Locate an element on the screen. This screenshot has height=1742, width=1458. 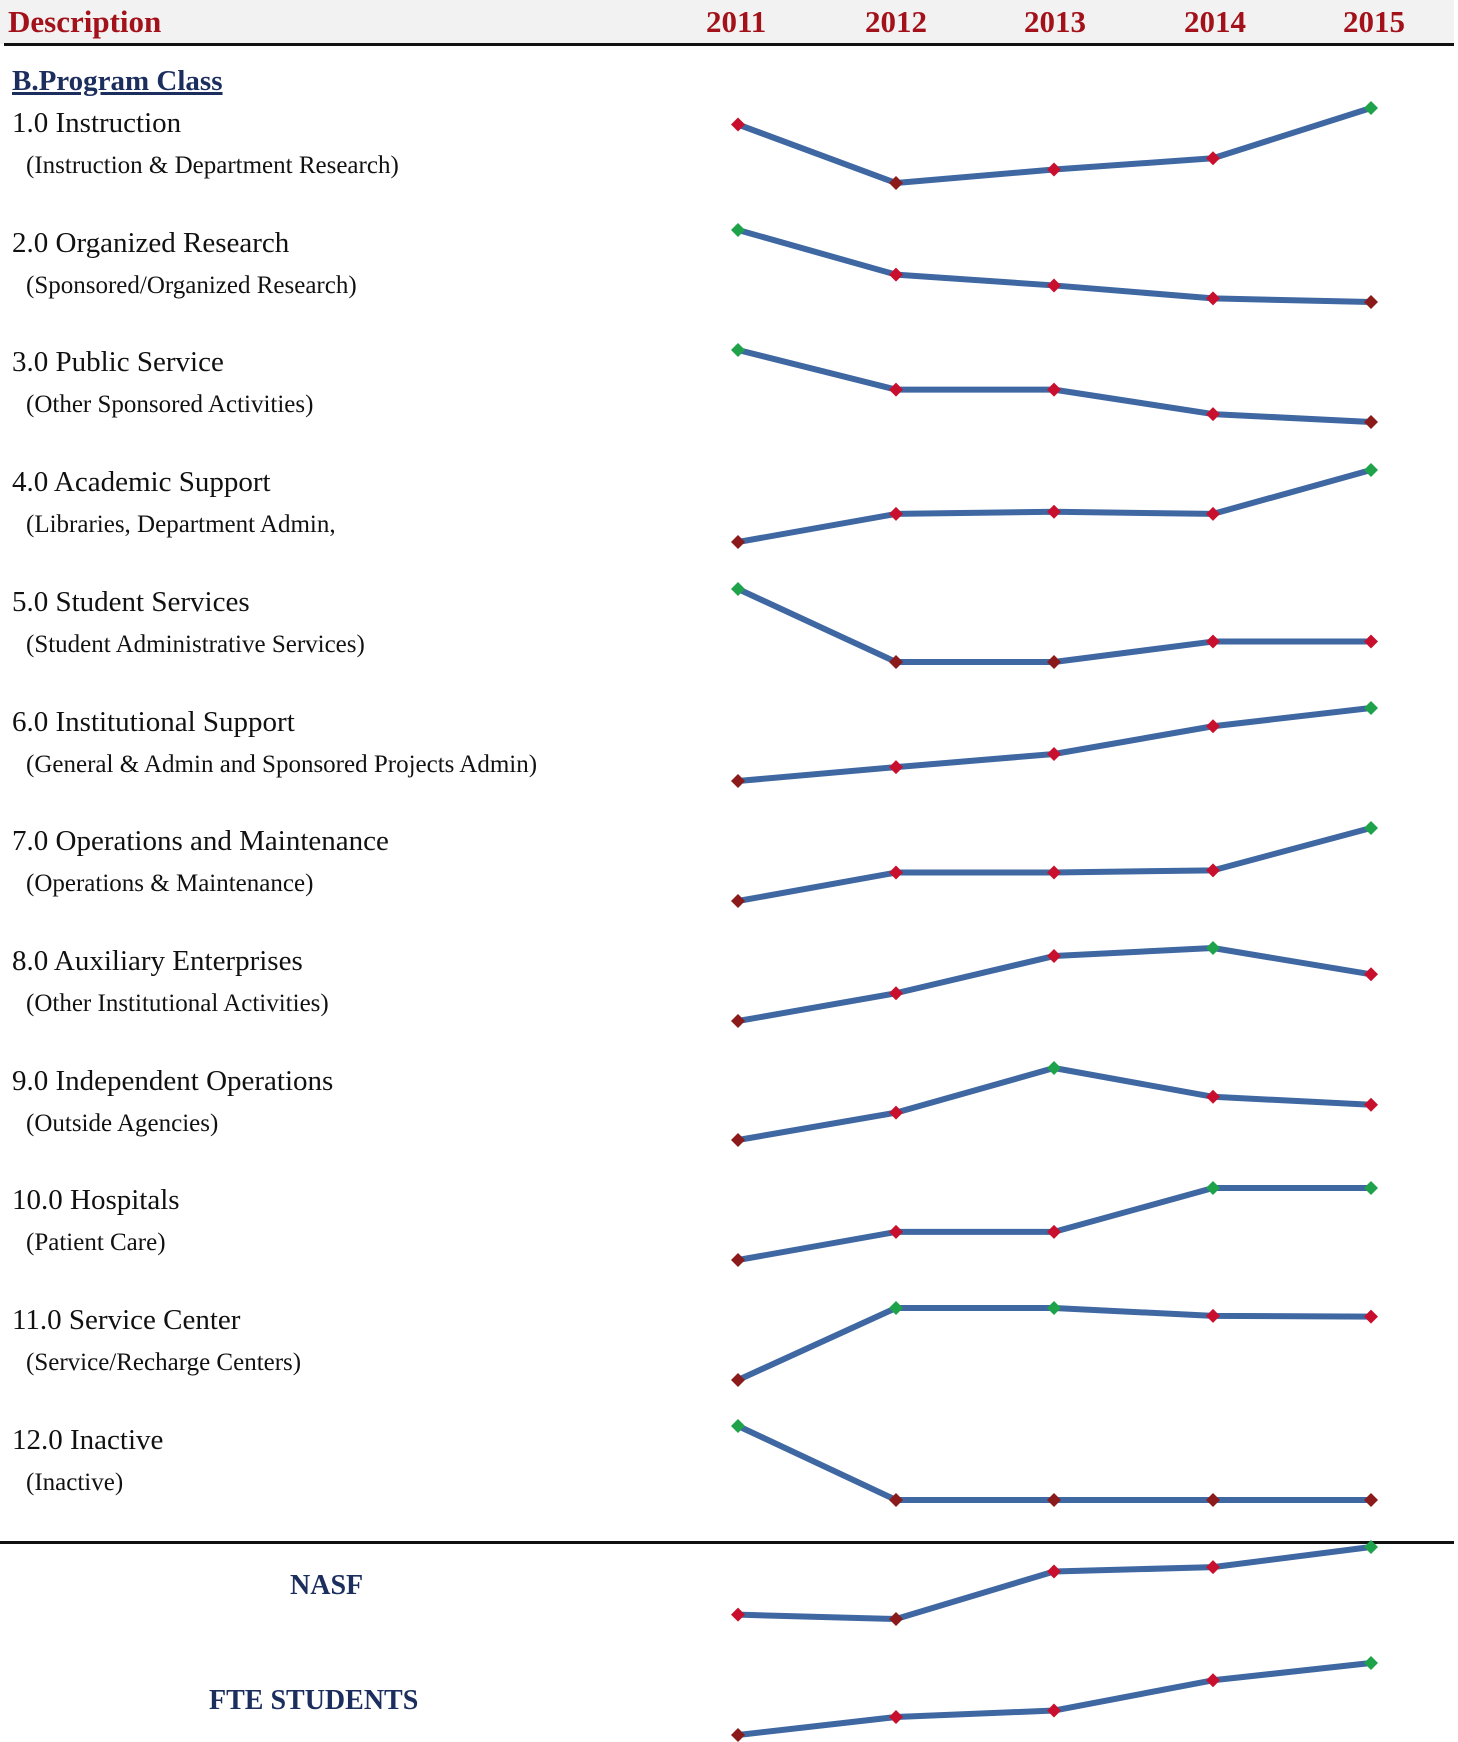
row-label-hospitals: 10.0 Hospitals is located at coordinates (96, 1200).